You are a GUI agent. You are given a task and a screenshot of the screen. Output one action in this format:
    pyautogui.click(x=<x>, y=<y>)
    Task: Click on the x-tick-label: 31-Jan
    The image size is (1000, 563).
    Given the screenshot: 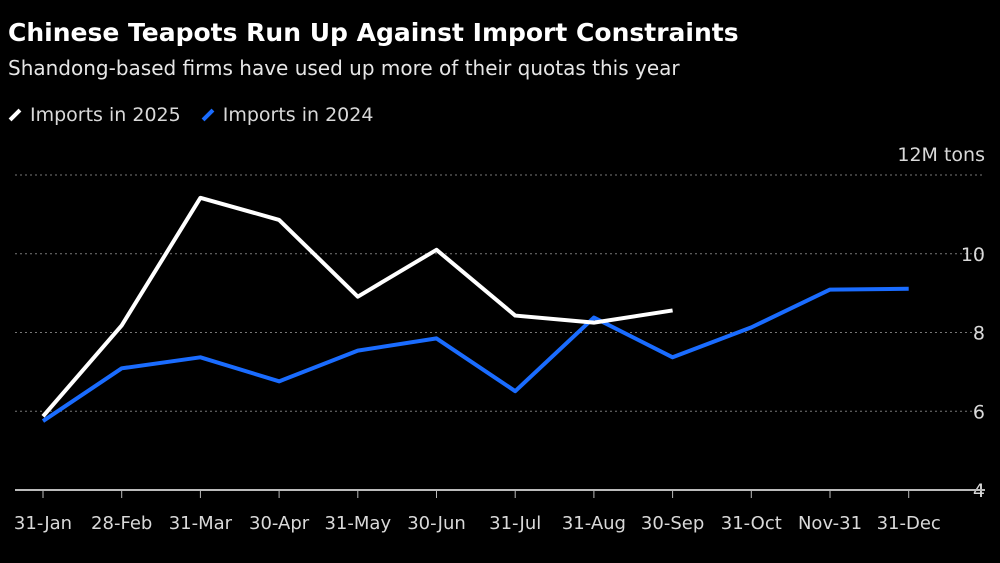 What is the action you would take?
    pyautogui.click(x=43, y=523)
    